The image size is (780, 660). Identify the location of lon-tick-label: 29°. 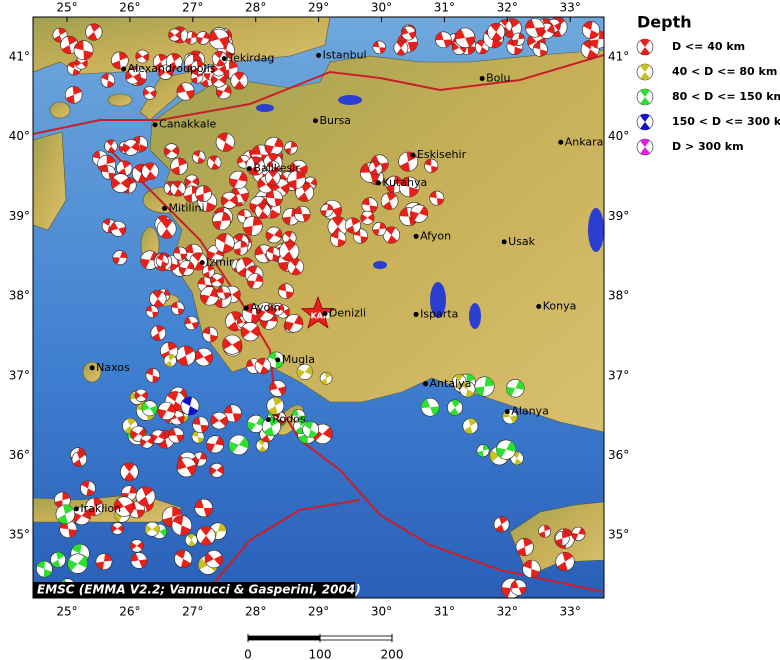
(318, 612).